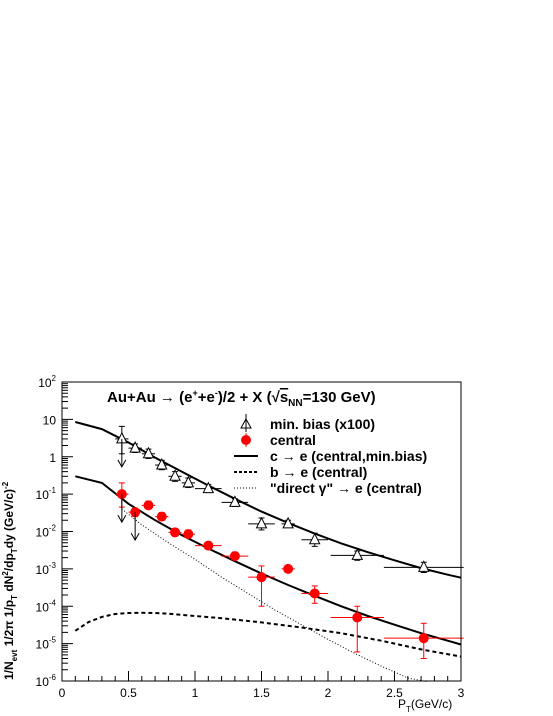  Describe the element at coordinates (328, 693) in the screenshot. I see `x-tick-label: 2` at that location.